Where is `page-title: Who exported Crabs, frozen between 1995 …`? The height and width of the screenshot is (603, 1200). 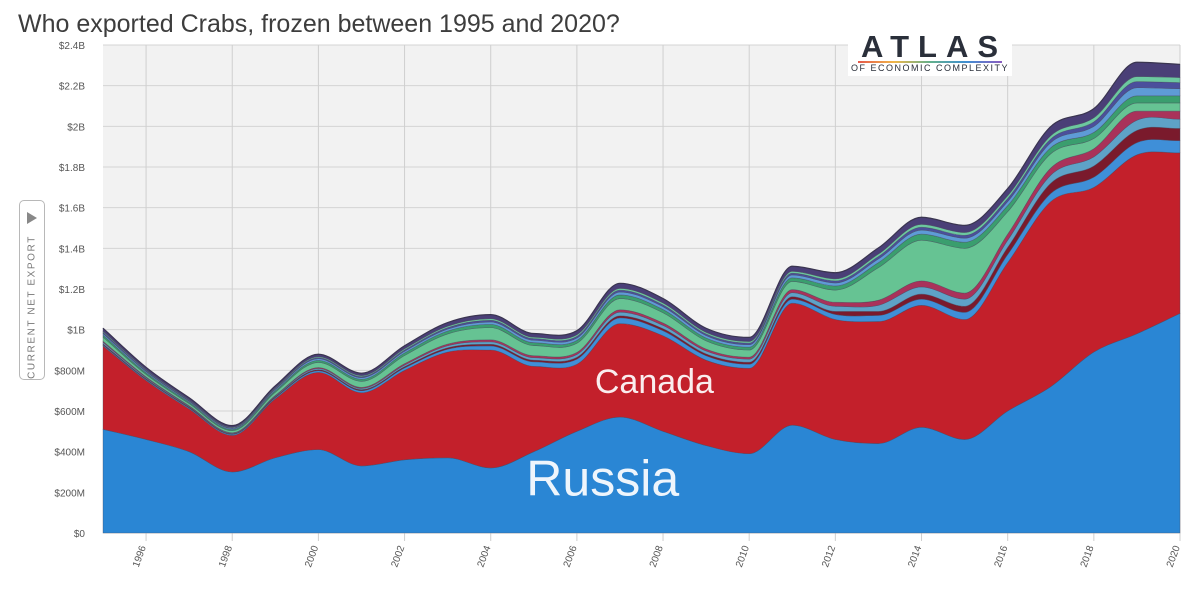 page-title: Who exported Crabs, frozen between 1995 … is located at coordinates (319, 24).